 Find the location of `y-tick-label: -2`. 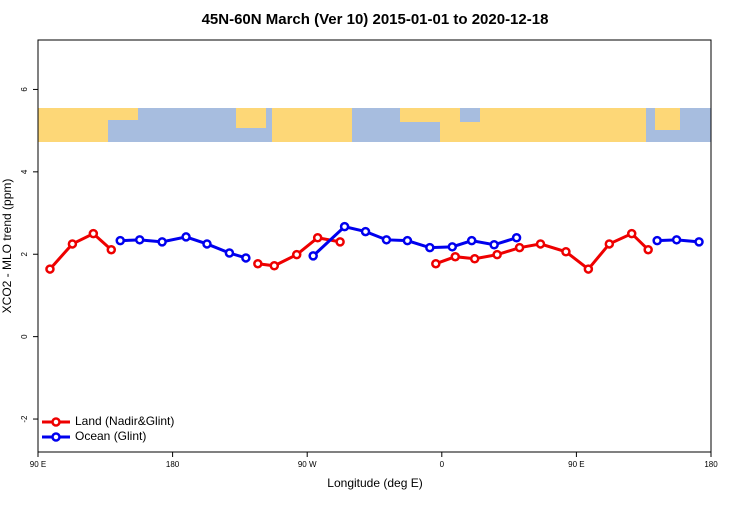

y-tick-label: -2 is located at coordinates (24, 419).